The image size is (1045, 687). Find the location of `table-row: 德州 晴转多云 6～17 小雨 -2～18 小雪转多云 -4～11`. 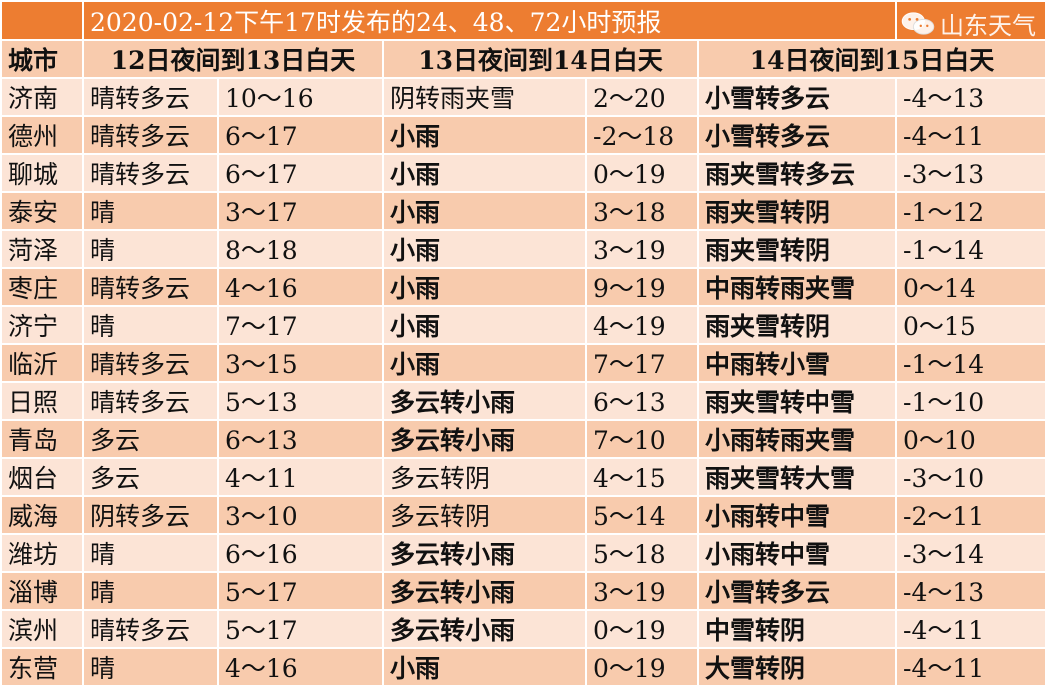

table-row: 德州 晴转多云 6～17 小雨 -2～18 小雪转多云 -4～11 is located at coordinates (522, 135).